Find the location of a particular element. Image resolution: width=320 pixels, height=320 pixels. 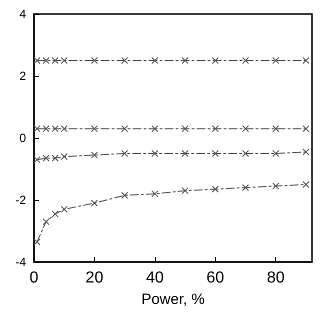

x-tick-label: 60 is located at coordinates (215, 278).